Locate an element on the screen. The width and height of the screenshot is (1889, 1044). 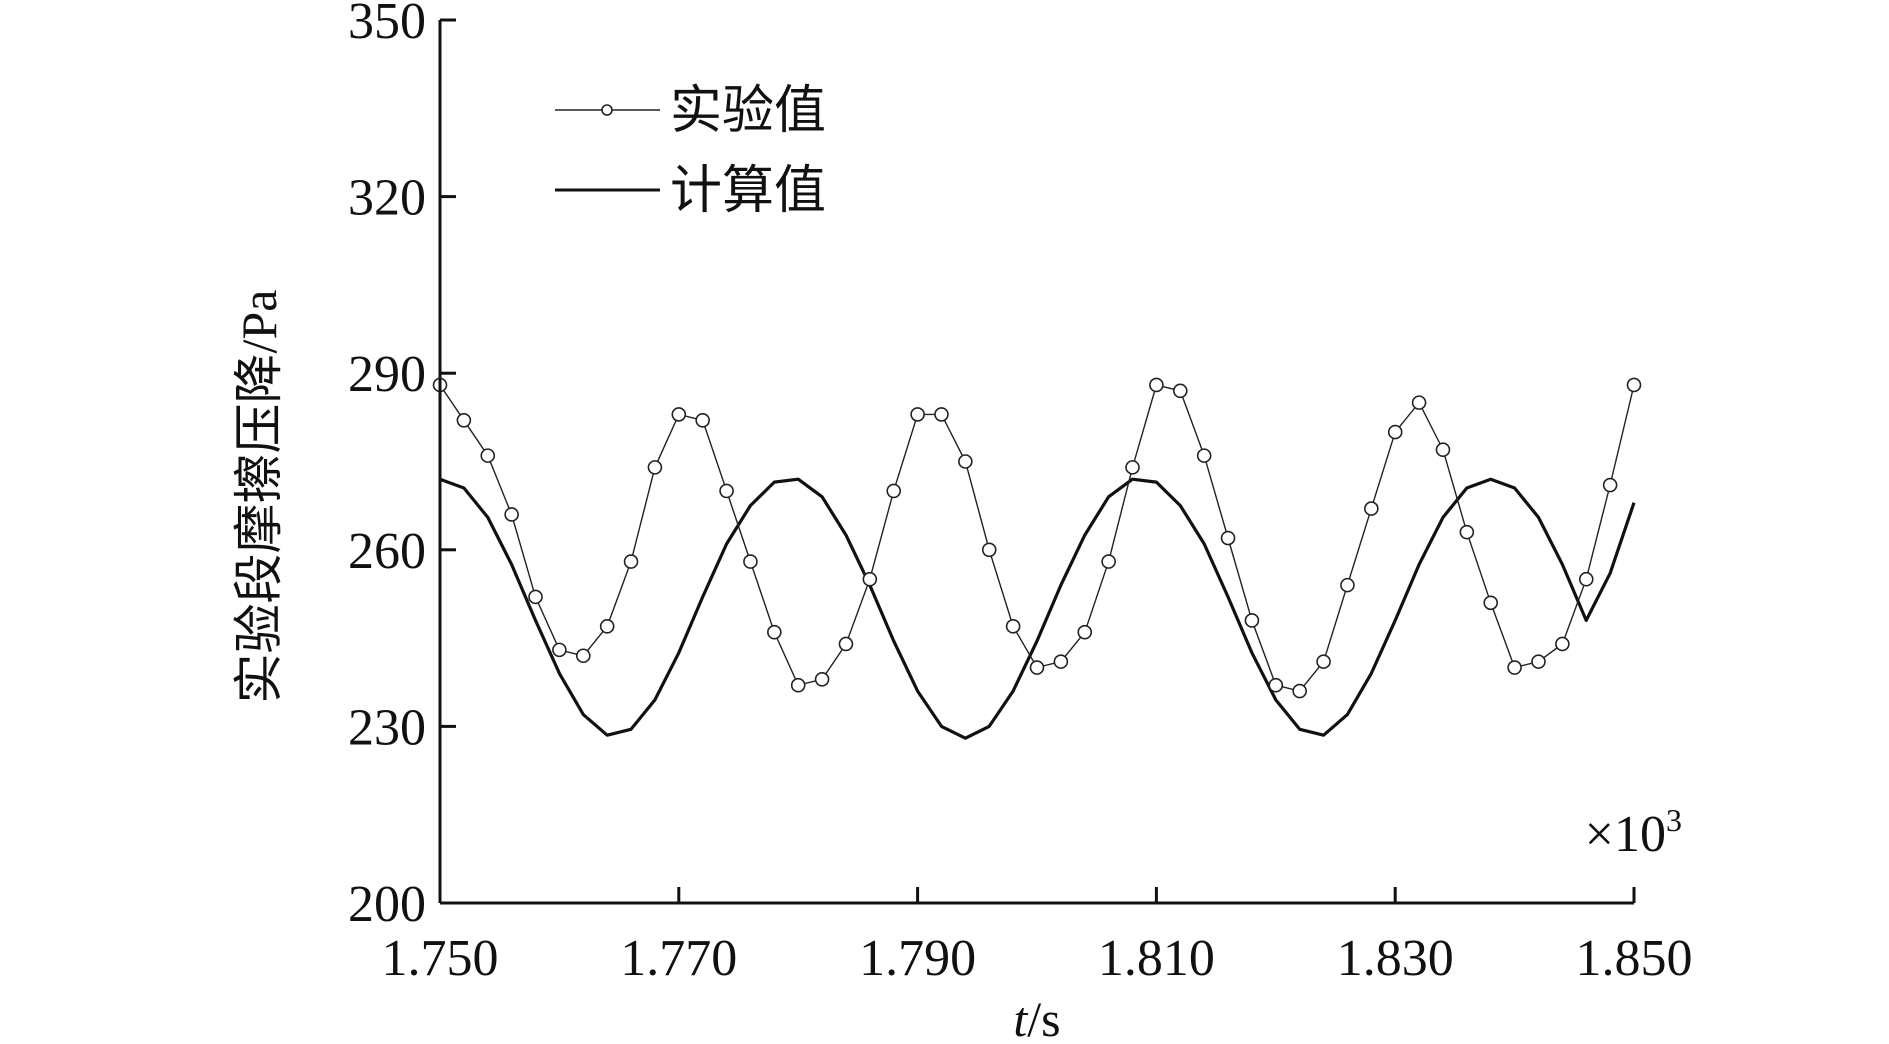
x-axis-multiplier: ×10³ is located at coordinates (1633, 832).